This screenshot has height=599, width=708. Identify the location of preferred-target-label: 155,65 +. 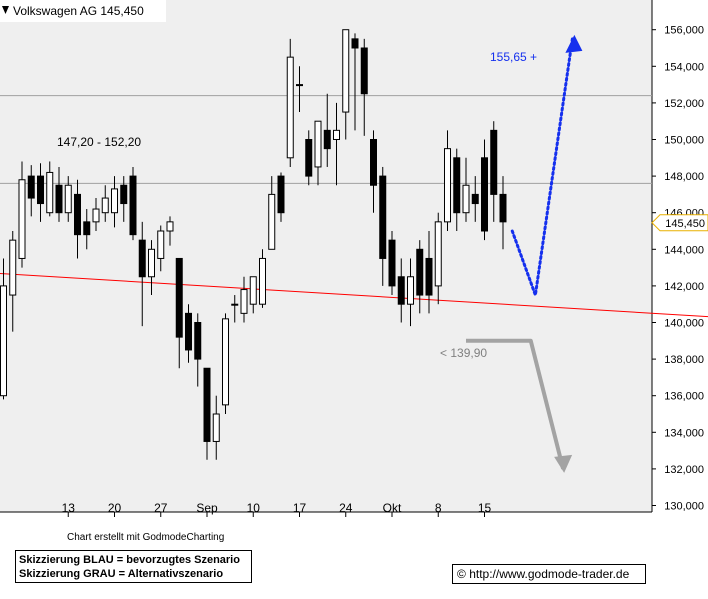
(513, 57).